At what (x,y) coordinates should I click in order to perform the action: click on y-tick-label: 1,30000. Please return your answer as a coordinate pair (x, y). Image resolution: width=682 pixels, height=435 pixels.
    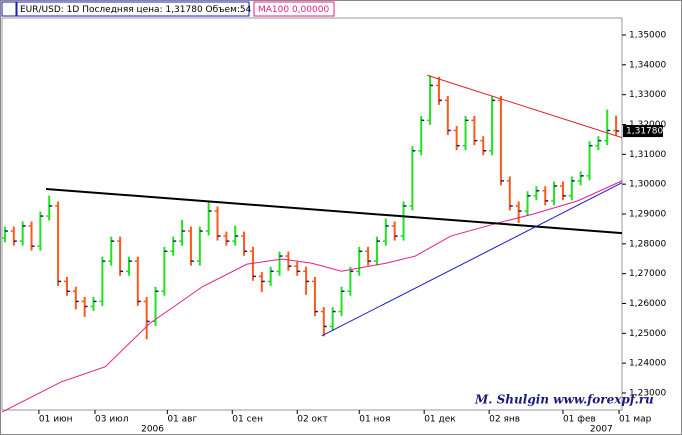
    Looking at the image, I should click on (647, 185).